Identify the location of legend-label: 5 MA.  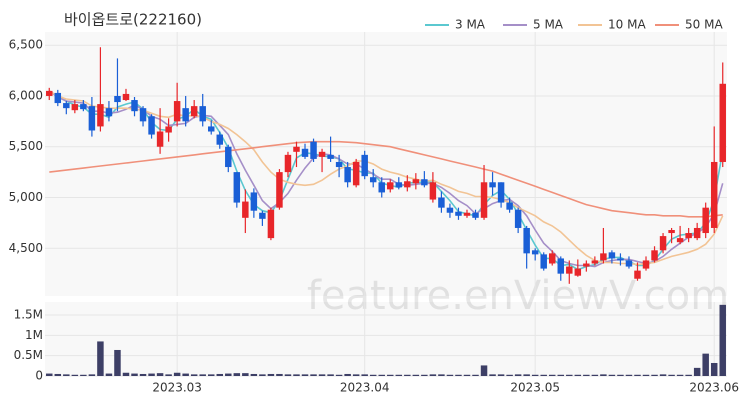
(548, 25).